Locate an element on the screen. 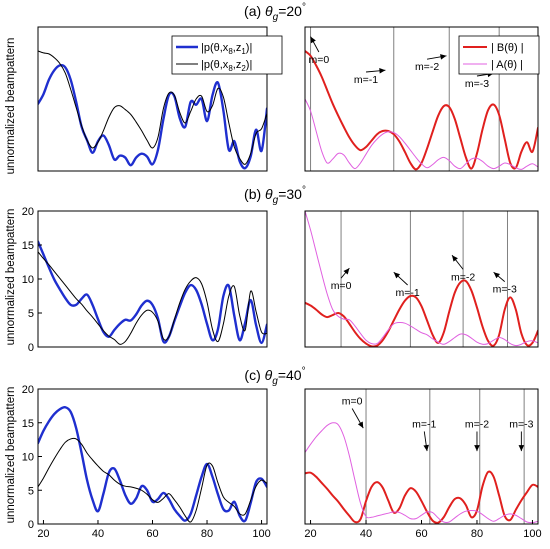 This screenshot has height=549, width=550. series-group-a-left is located at coordinates (152, 110).